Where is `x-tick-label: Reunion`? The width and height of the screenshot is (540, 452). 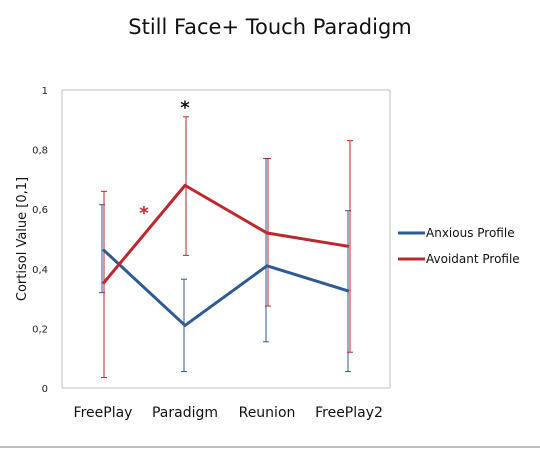 x-tick-label: Reunion is located at coordinates (267, 413).